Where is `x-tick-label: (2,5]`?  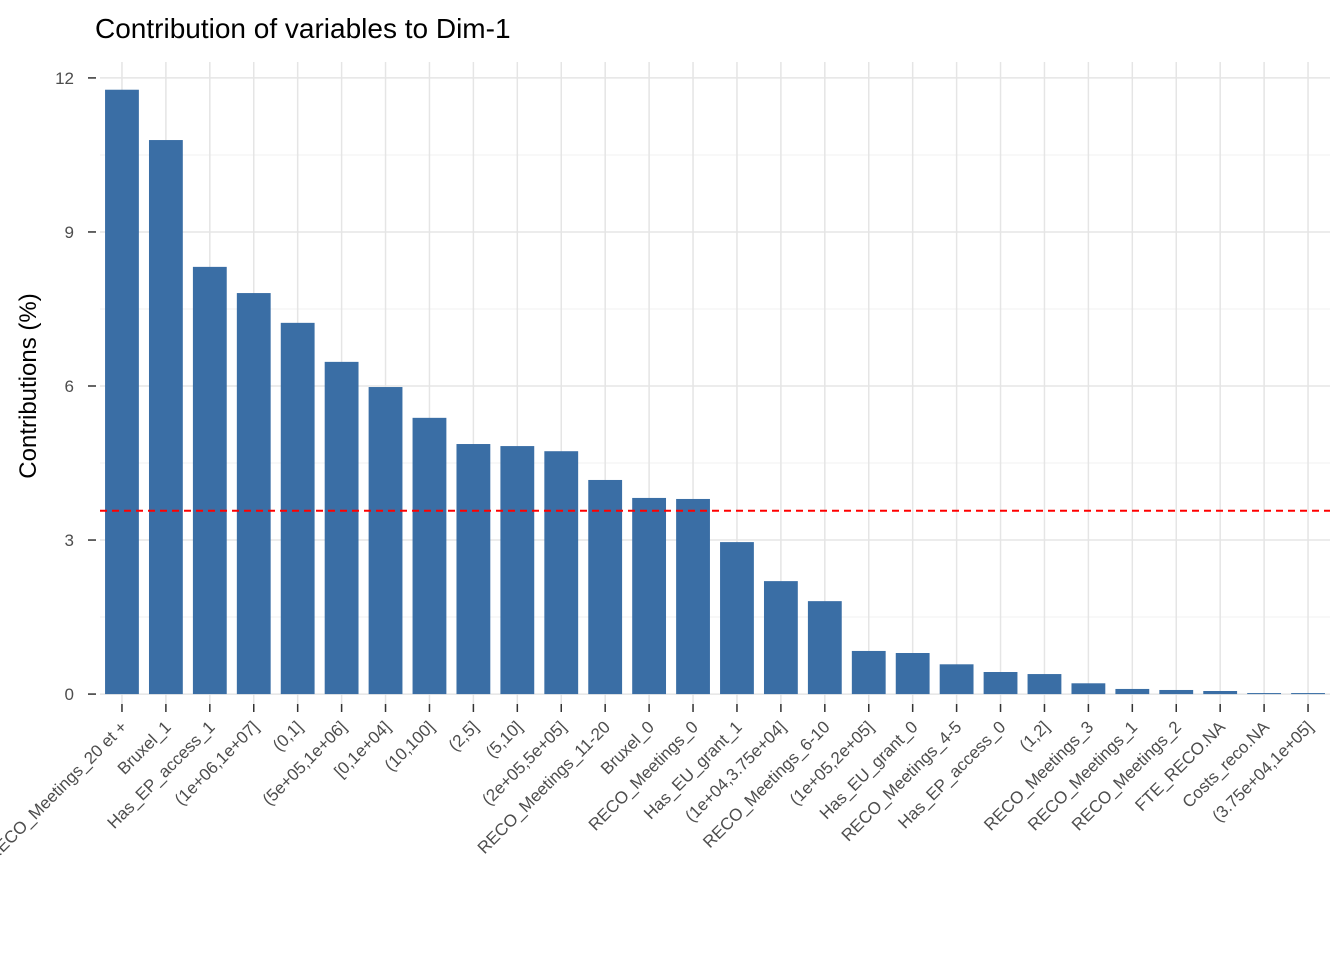 x-tick-label: (2,5] is located at coordinates (463, 735).